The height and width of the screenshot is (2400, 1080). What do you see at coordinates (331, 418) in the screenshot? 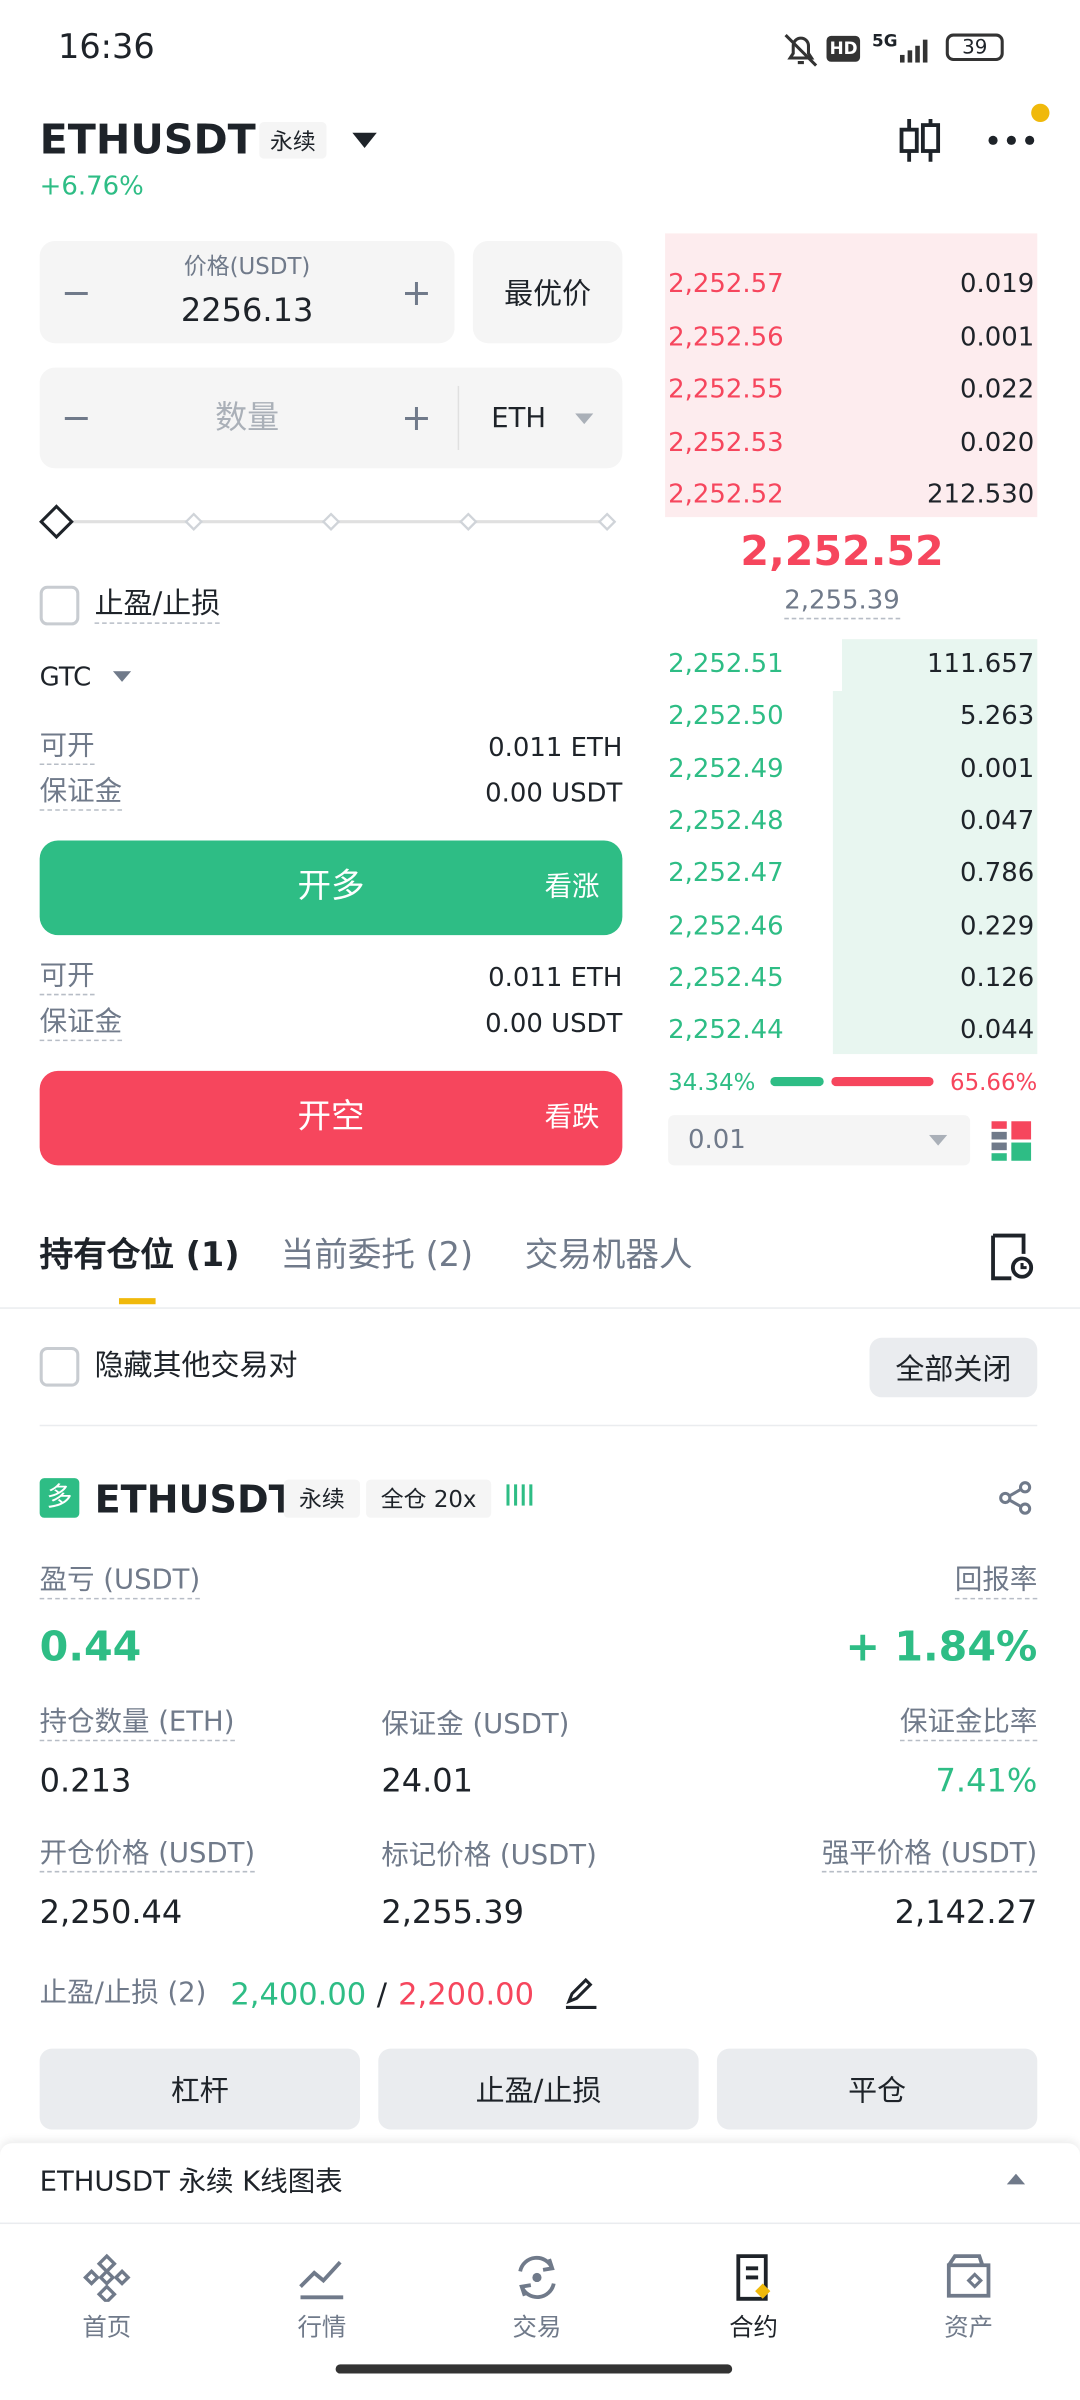
I see `qty-input` at bounding box center [331, 418].